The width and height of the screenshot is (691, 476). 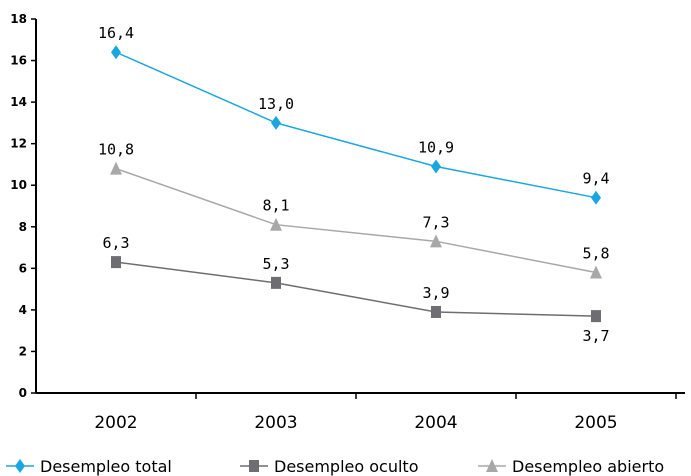 I want to click on y-tick-label: 14, so click(x=18, y=102).